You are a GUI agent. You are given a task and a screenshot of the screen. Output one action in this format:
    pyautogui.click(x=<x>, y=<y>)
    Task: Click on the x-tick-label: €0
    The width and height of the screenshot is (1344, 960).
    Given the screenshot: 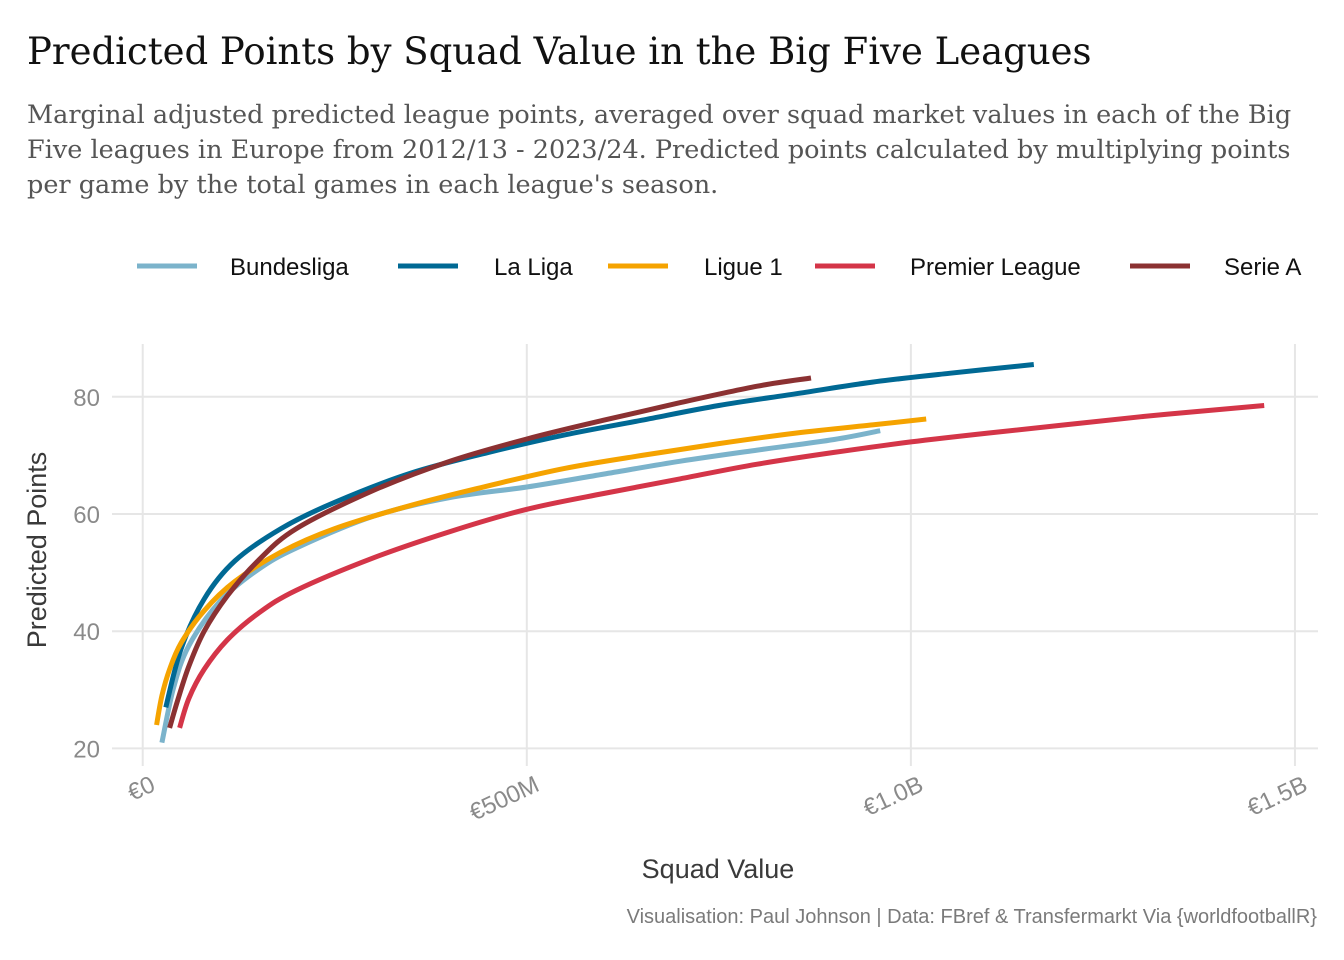 What is the action you would take?
    pyautogui.click(x=142, y=789)
    